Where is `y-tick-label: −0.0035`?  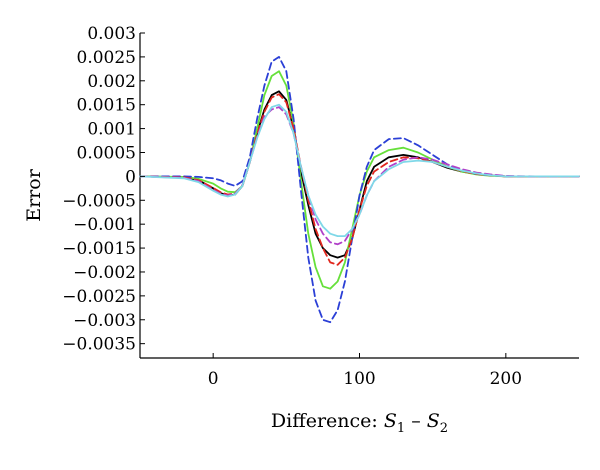 y-tick-label: −0.0035 is located at coordinates (99, 345).